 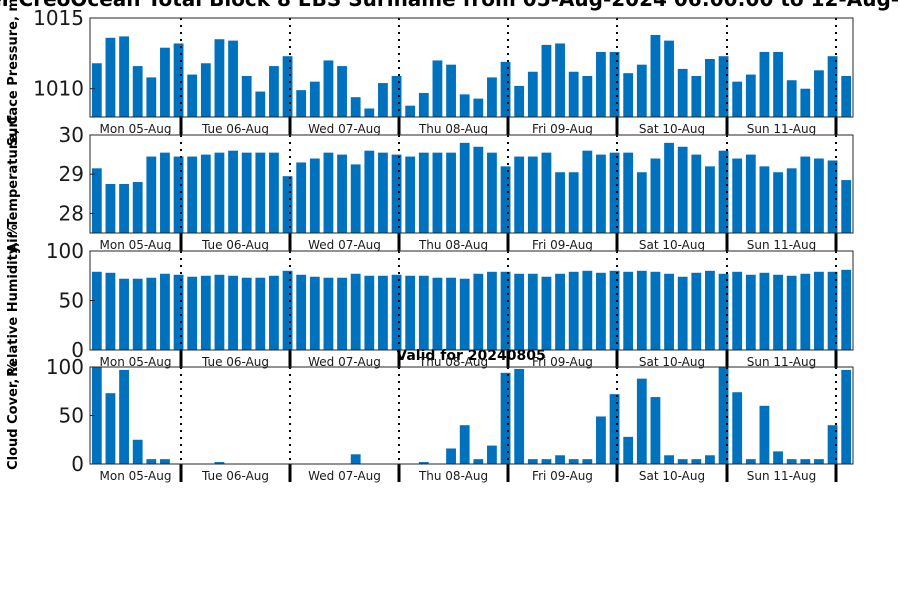 What do you see at coordinates (65, 251) in the screenshot?
I see `y-tick-label: 100` at bounding box center [65, 251].